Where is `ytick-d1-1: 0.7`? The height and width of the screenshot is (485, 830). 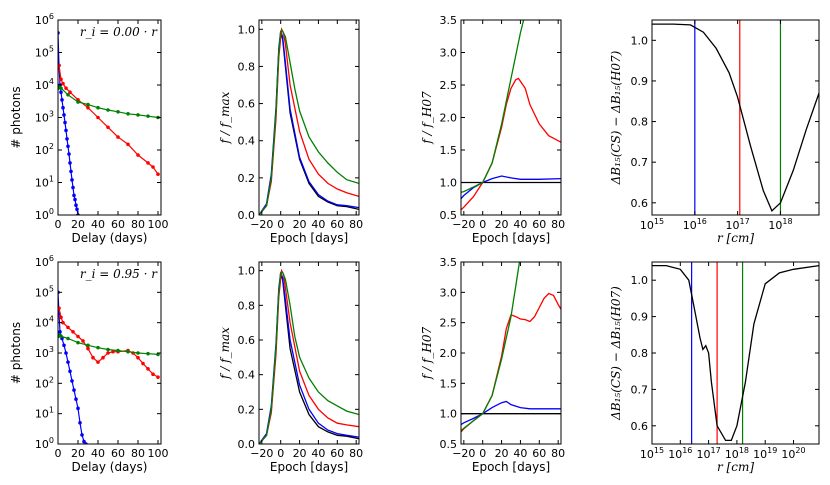
ytick-d1-1: 0.7 is located at coordinates (640, 162).